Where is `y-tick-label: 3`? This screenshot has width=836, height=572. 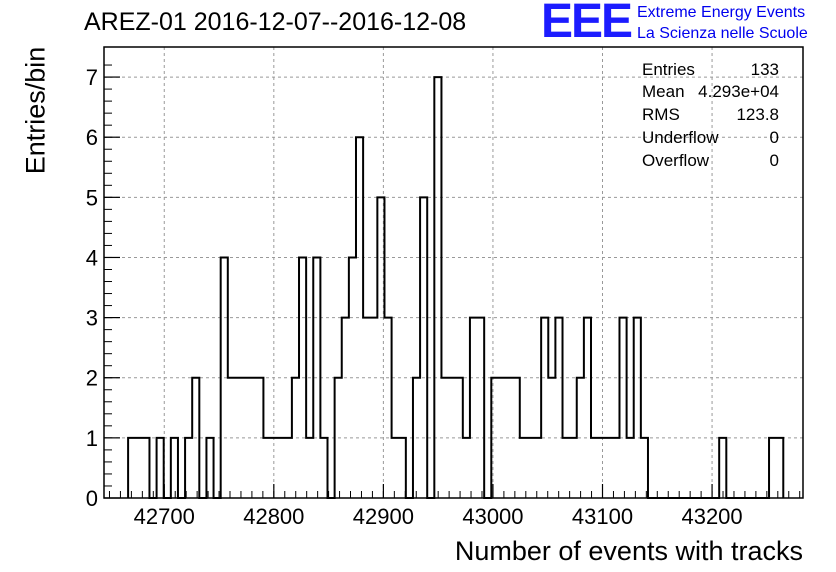
y-tick-label: 3 is located at coordinates (92, 318).